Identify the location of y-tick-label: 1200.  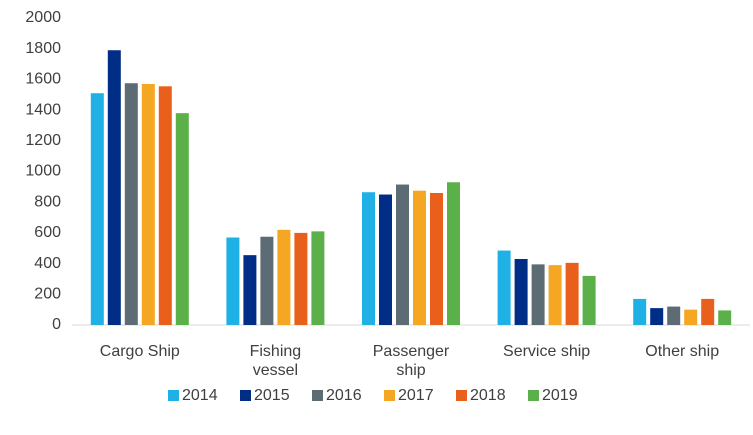
(43, 140).